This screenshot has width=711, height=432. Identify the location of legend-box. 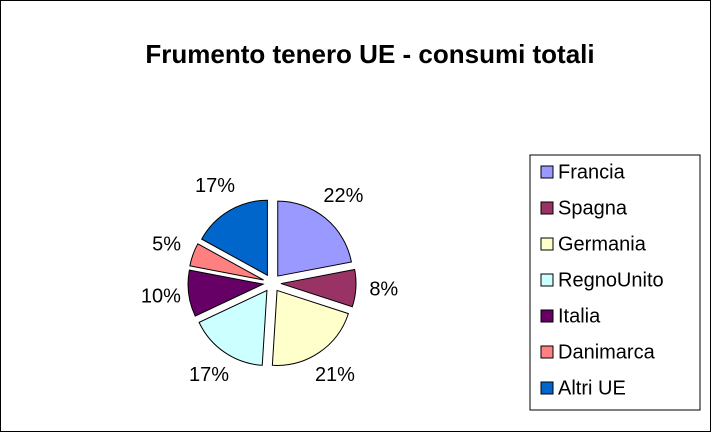
(615, 282).